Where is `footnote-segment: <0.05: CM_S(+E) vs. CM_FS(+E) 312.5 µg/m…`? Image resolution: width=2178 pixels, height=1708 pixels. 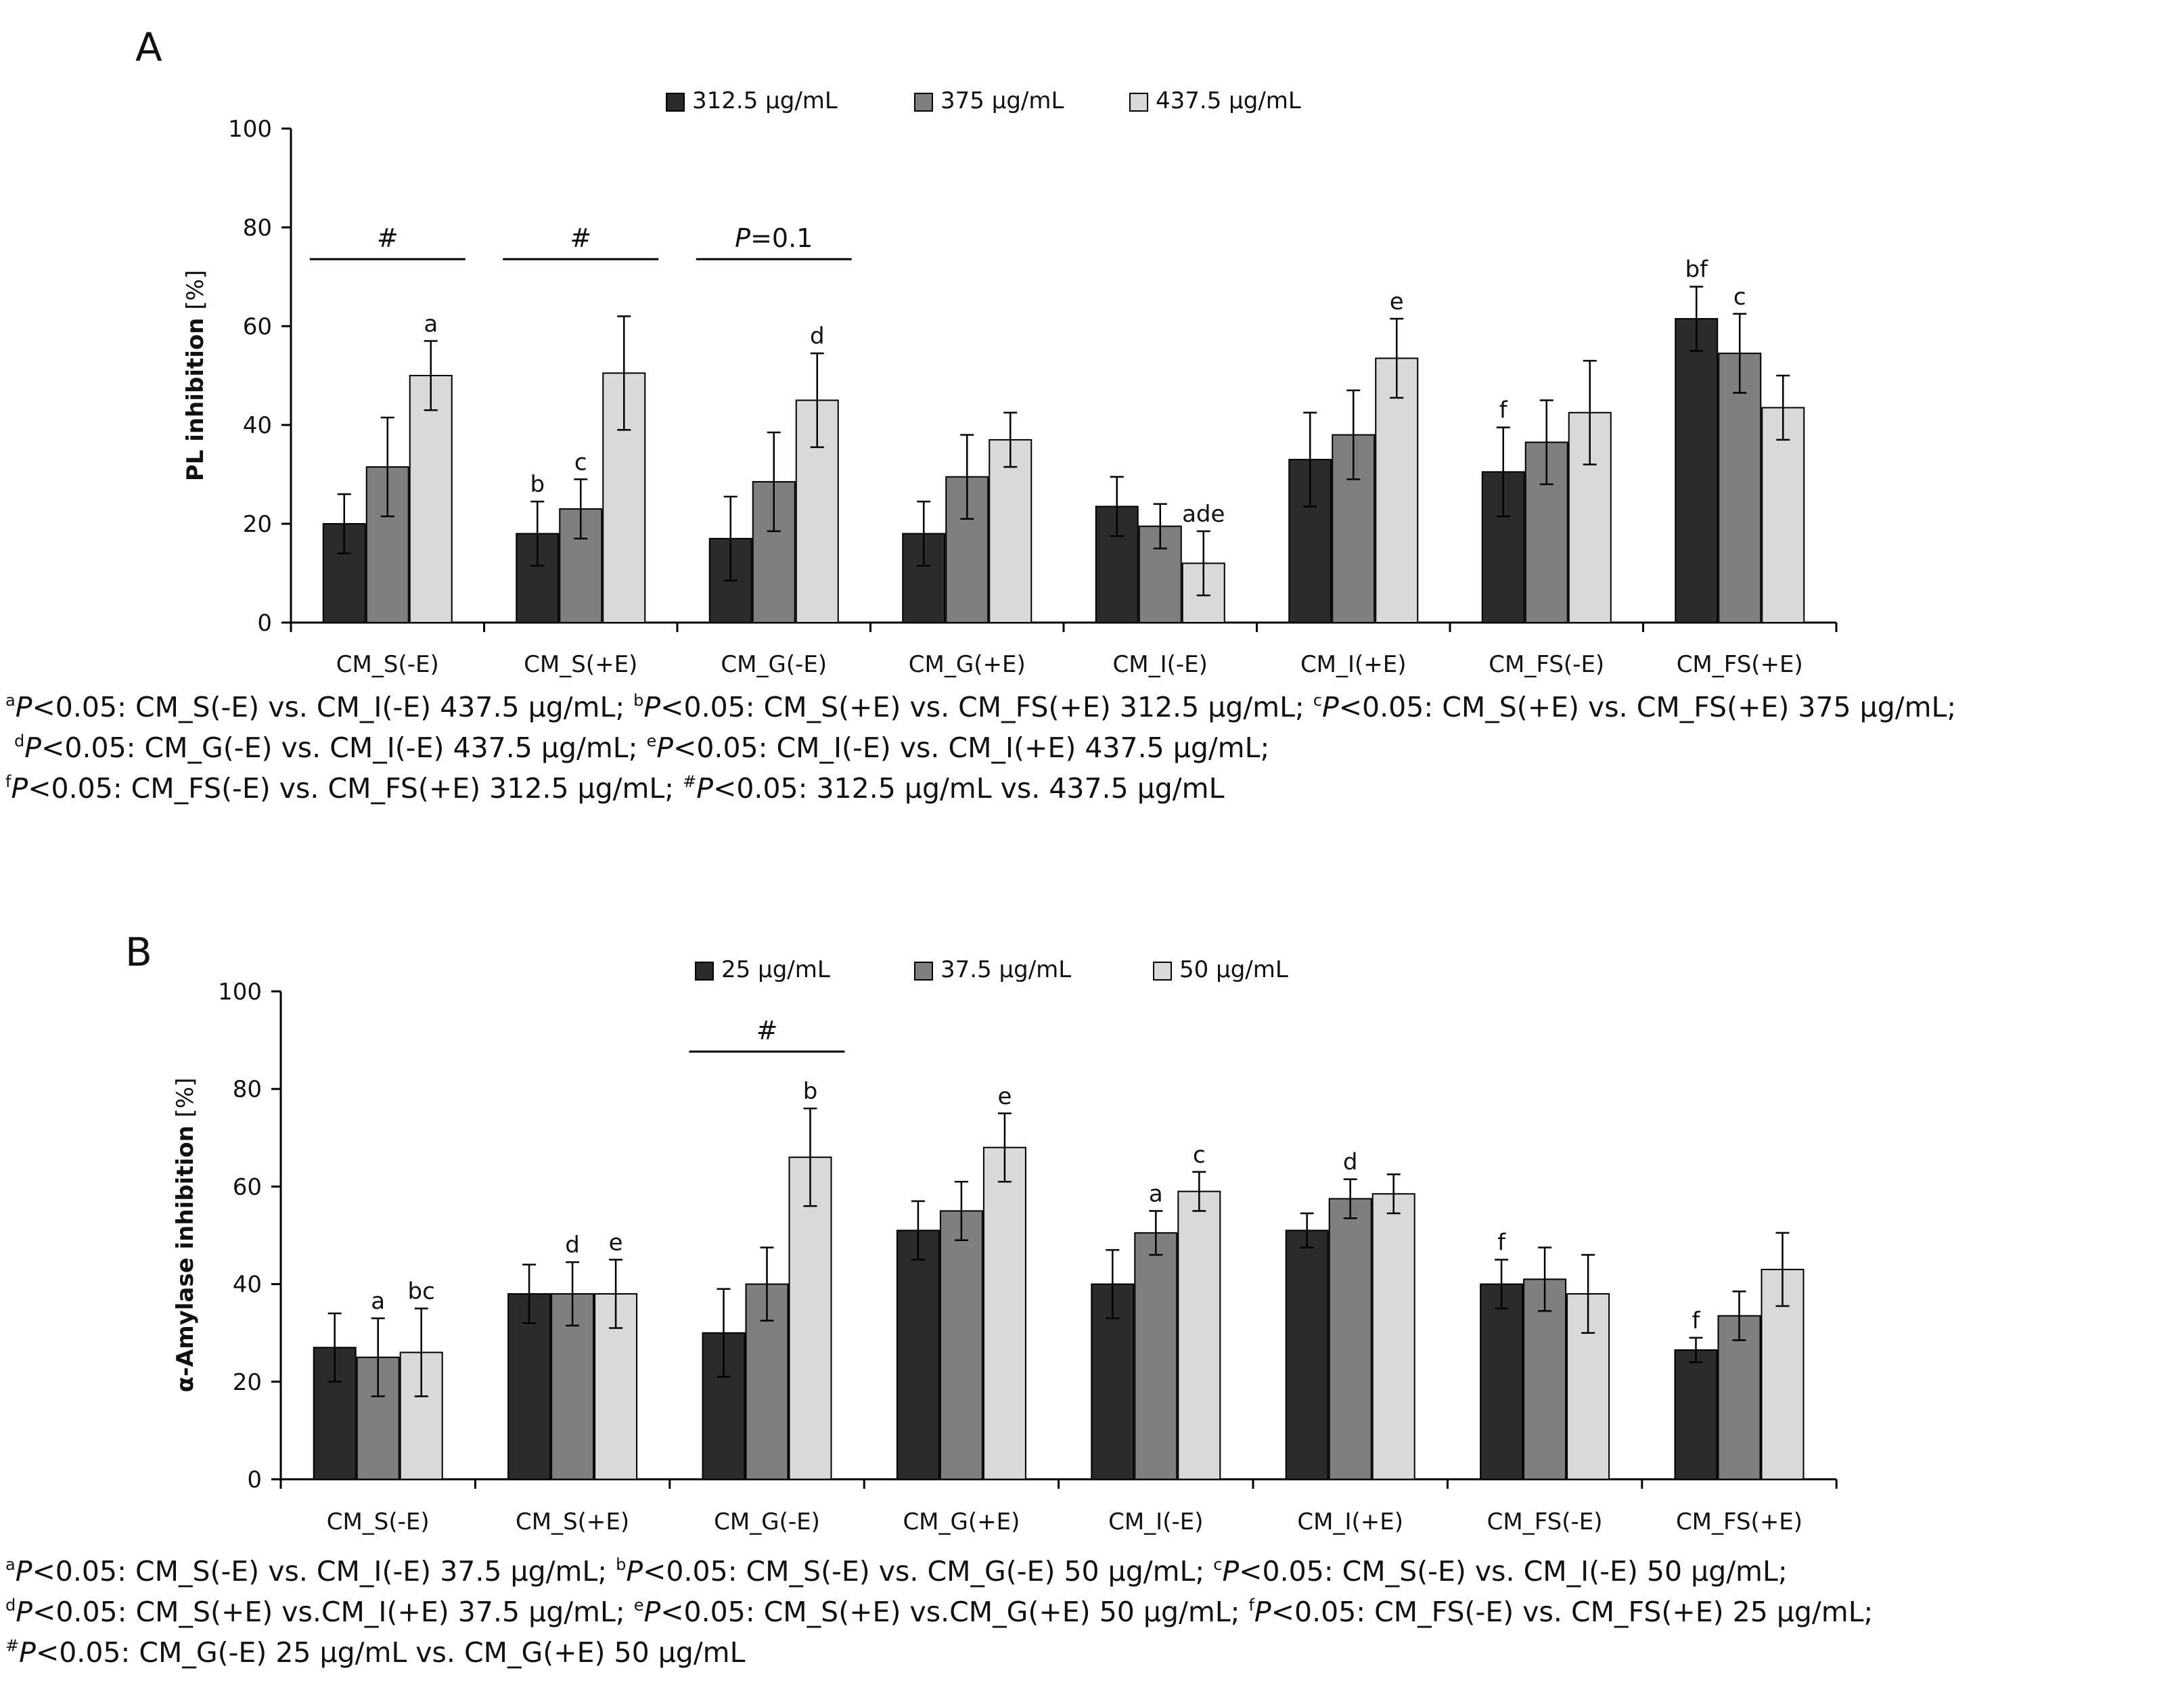 footnote-segment: <0.05: CM_S(+E) vs. CM_FS(+E) 312.5 µg/m… is located at coordinates (987, 707).